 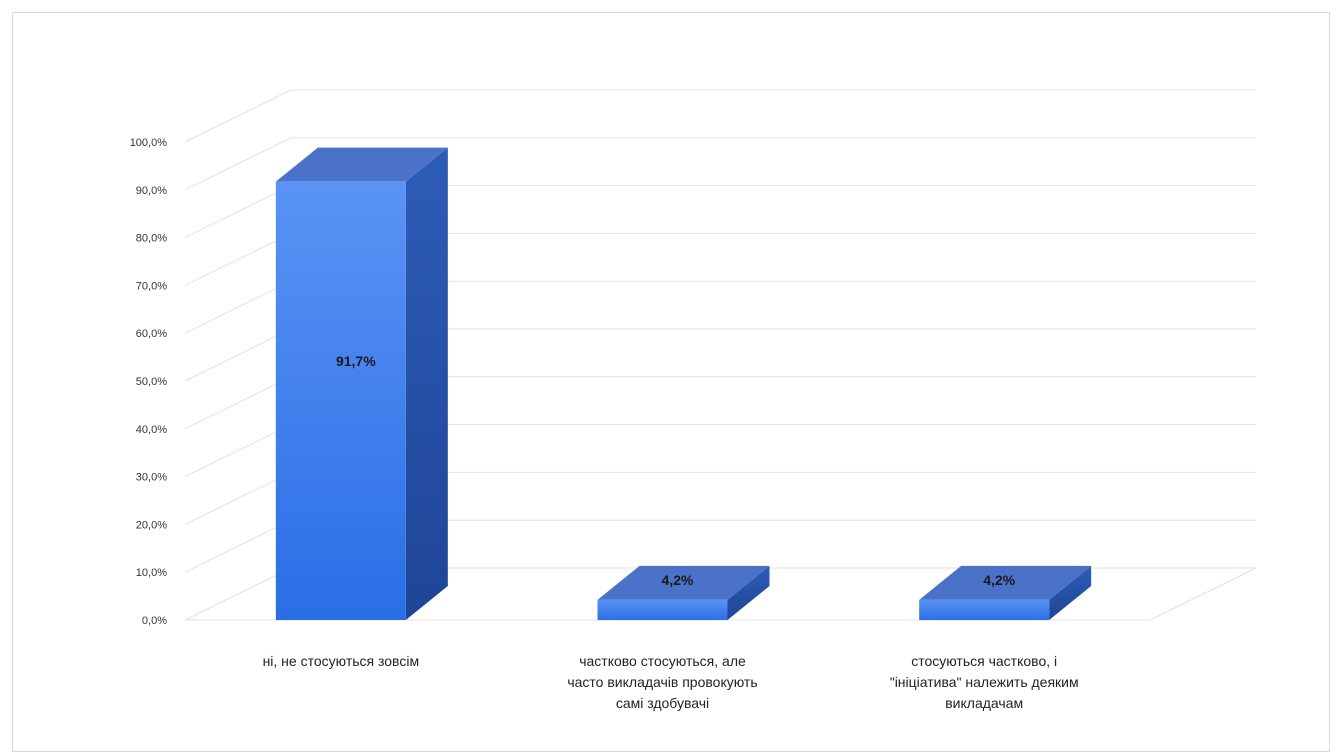 What do you see at coordinates (662, 661) in the screenshot?
I see `category-label-line: частково стосуються, але` at bounding box center [662, 661].